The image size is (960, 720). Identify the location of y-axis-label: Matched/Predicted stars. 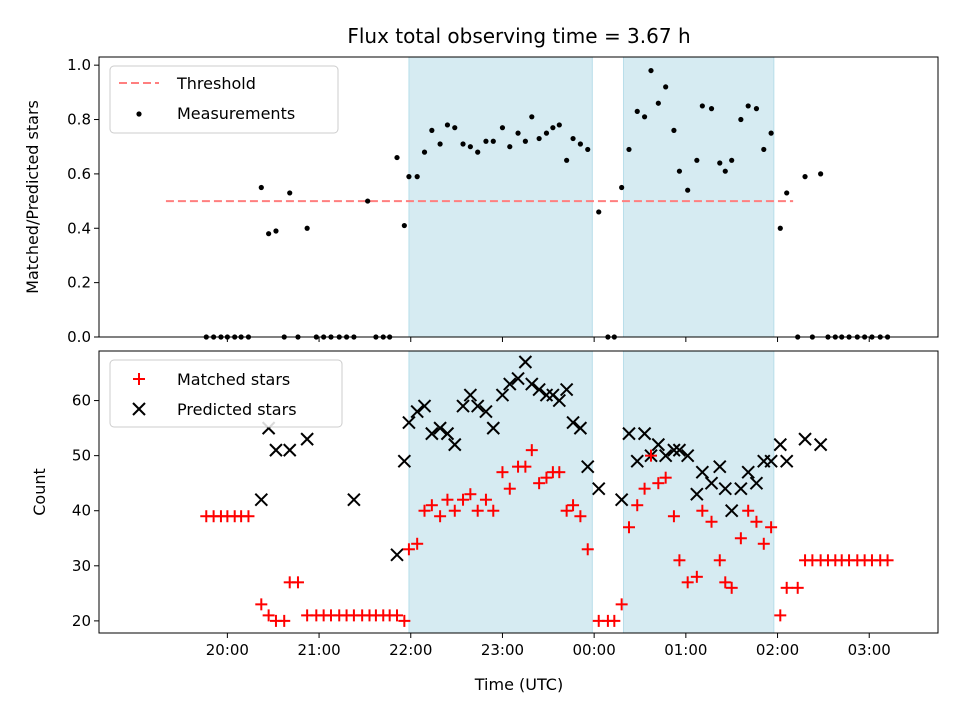
(32, 197).